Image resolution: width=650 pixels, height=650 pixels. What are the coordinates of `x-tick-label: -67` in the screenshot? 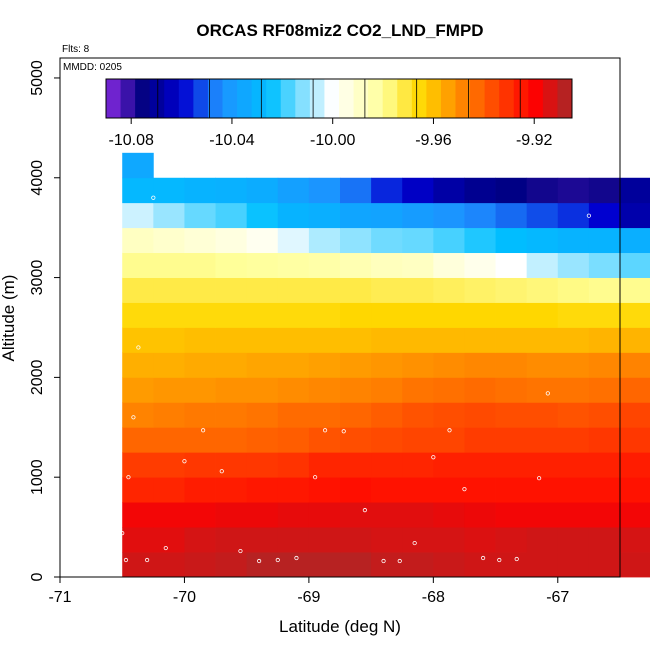 It's located at (557, 597).